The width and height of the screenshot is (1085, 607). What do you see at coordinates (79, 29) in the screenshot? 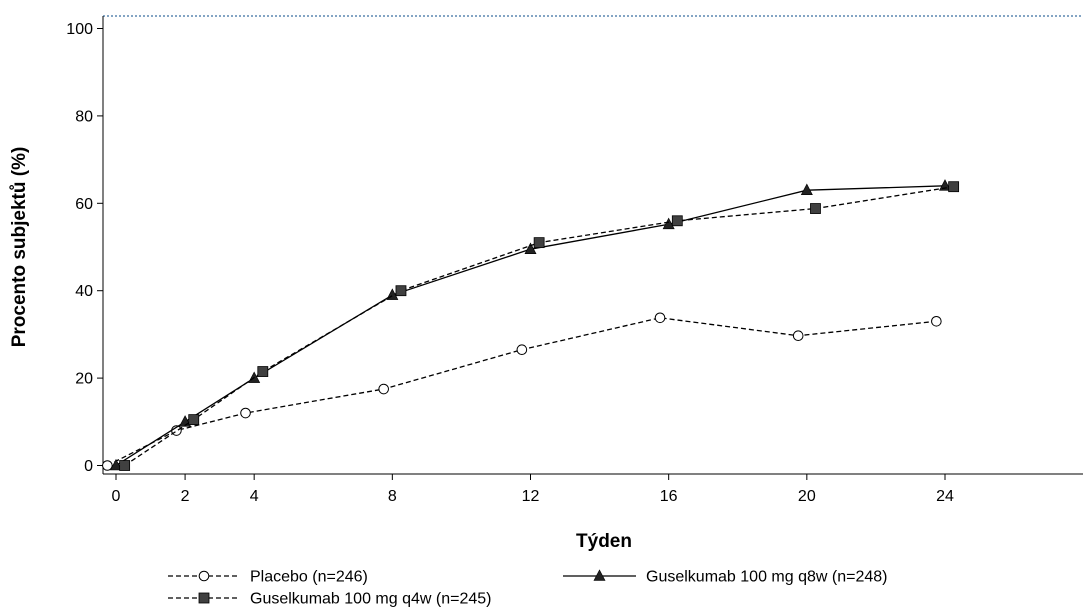
I see `y-tick-label: 100` at bounding box center [79, 29].